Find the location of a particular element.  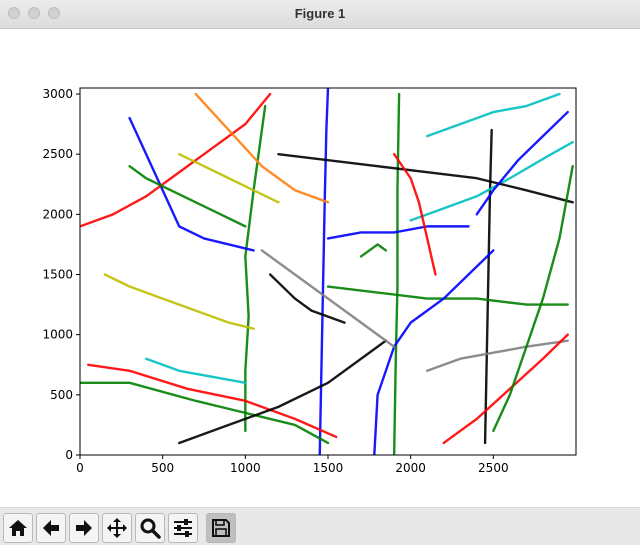

y-tick-label-500: 500 is located at coordinates (61, 395).